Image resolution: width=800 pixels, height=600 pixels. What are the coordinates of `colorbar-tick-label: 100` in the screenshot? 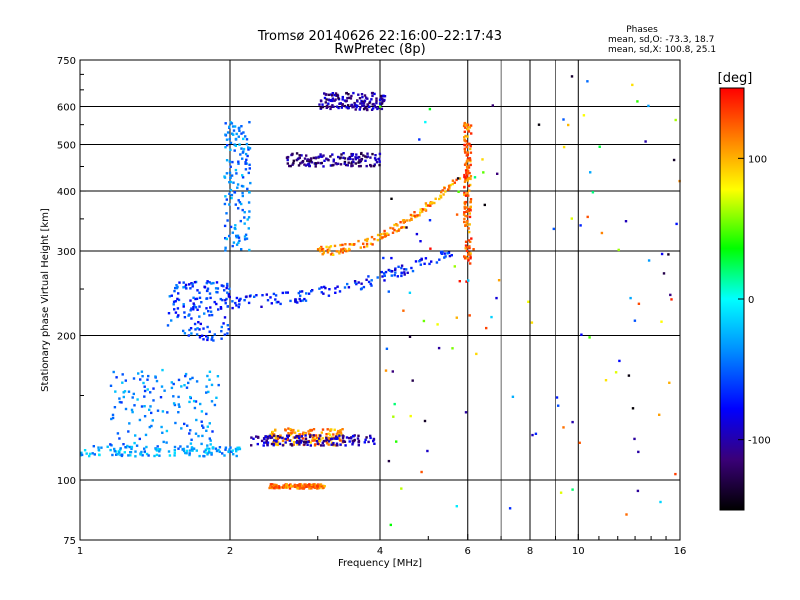 It's located at (757, 159).